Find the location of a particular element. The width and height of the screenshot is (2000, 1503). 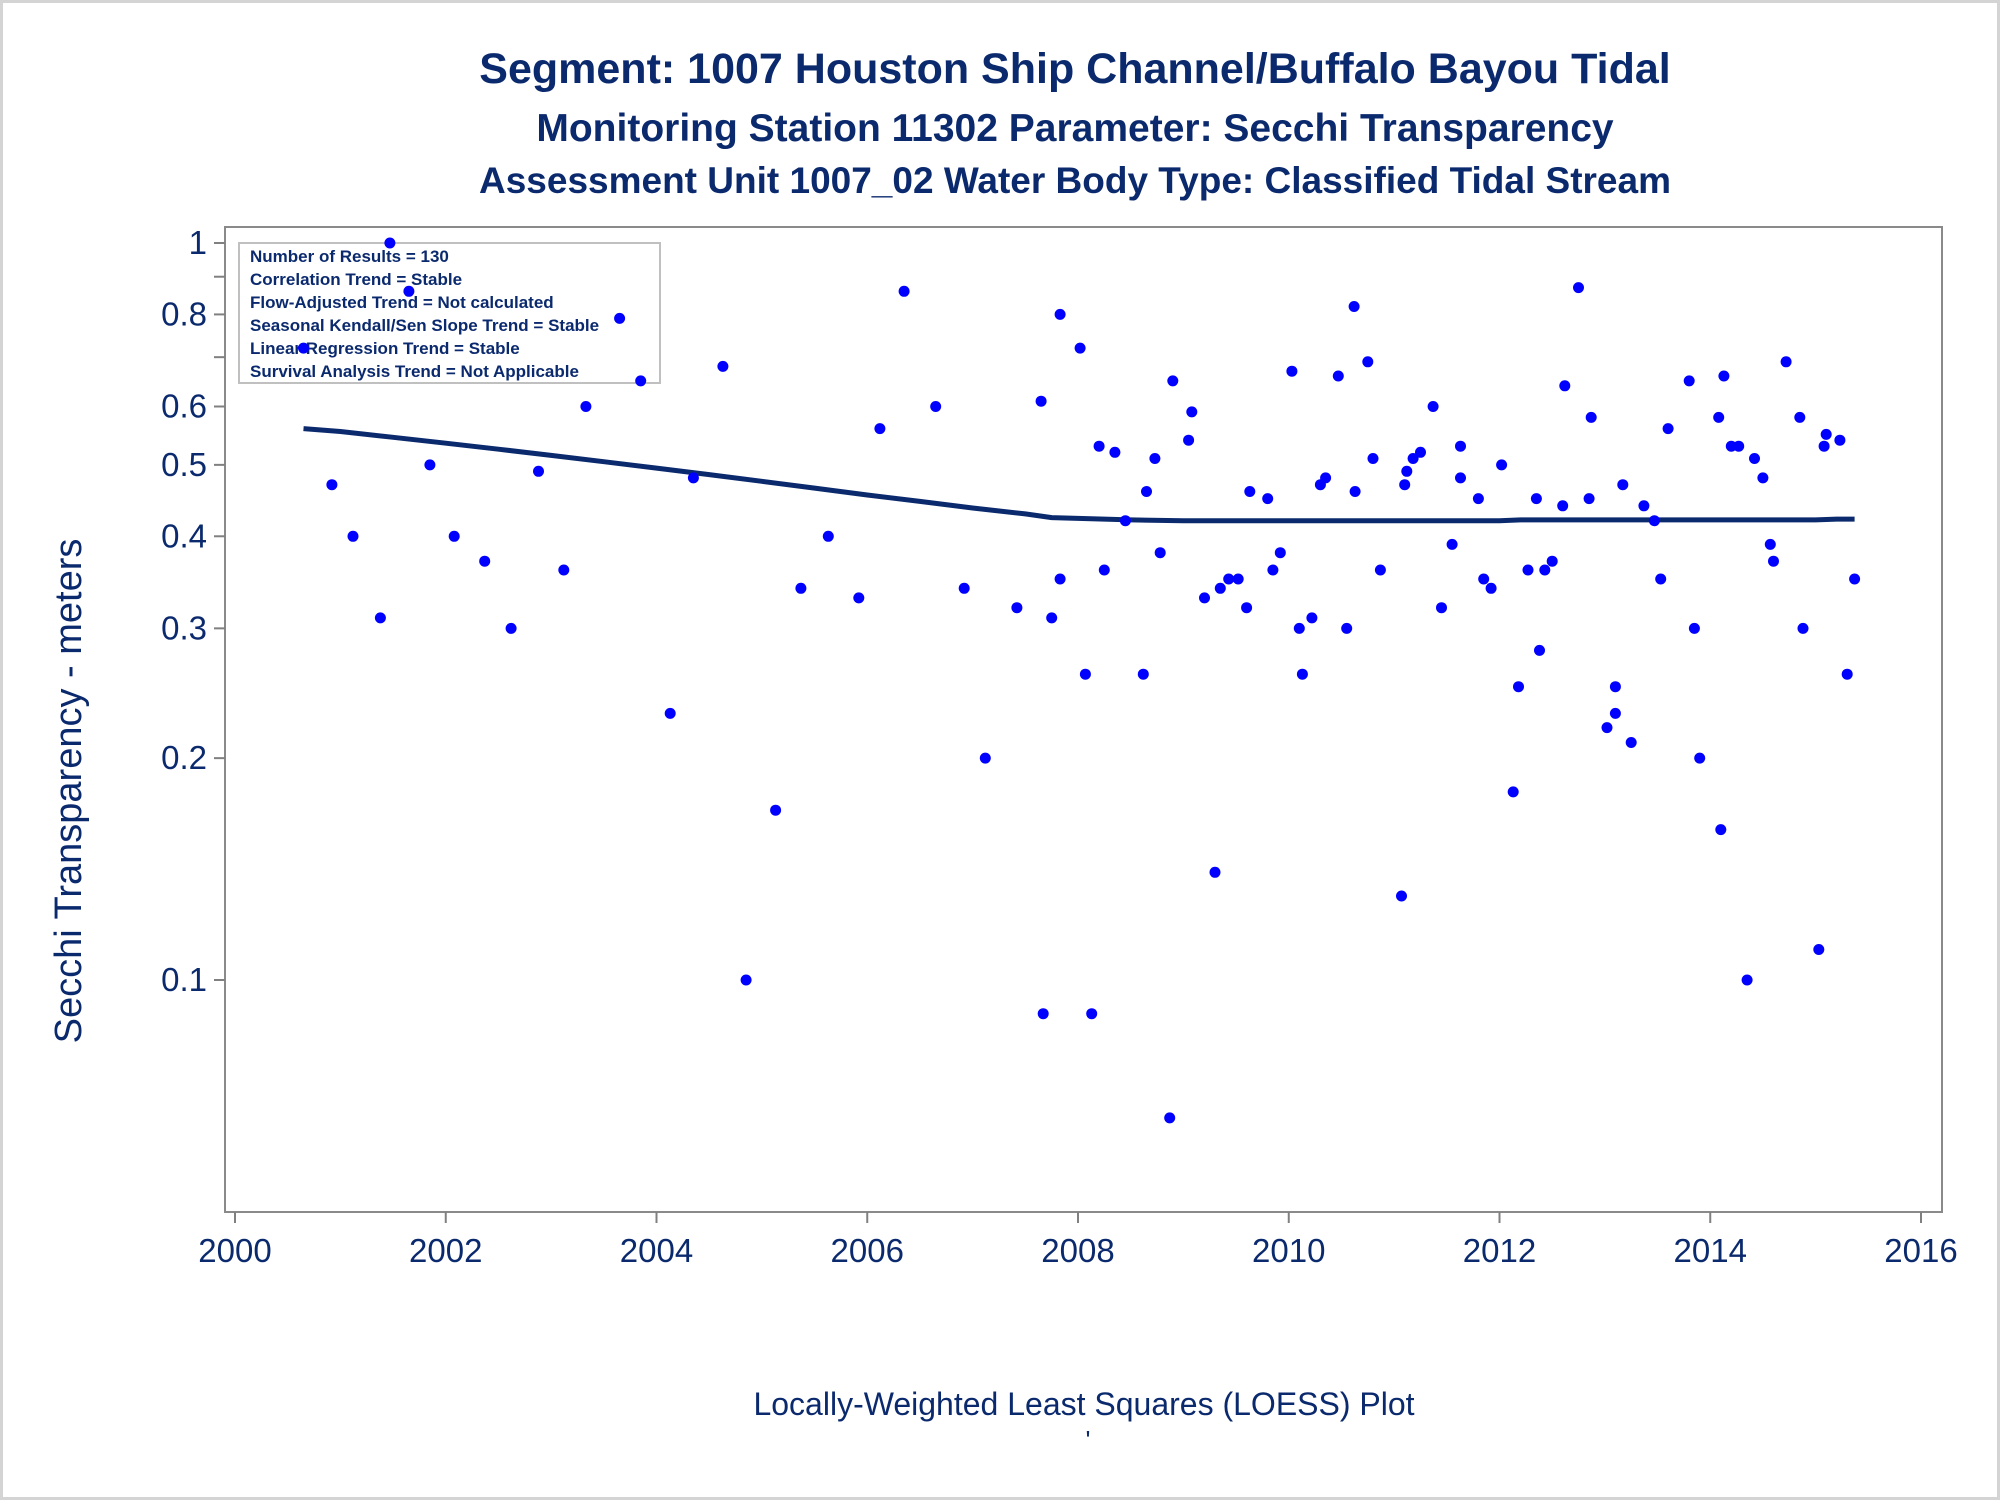

x-tick-label: 2010 is located at coordinates (1288, 1250).